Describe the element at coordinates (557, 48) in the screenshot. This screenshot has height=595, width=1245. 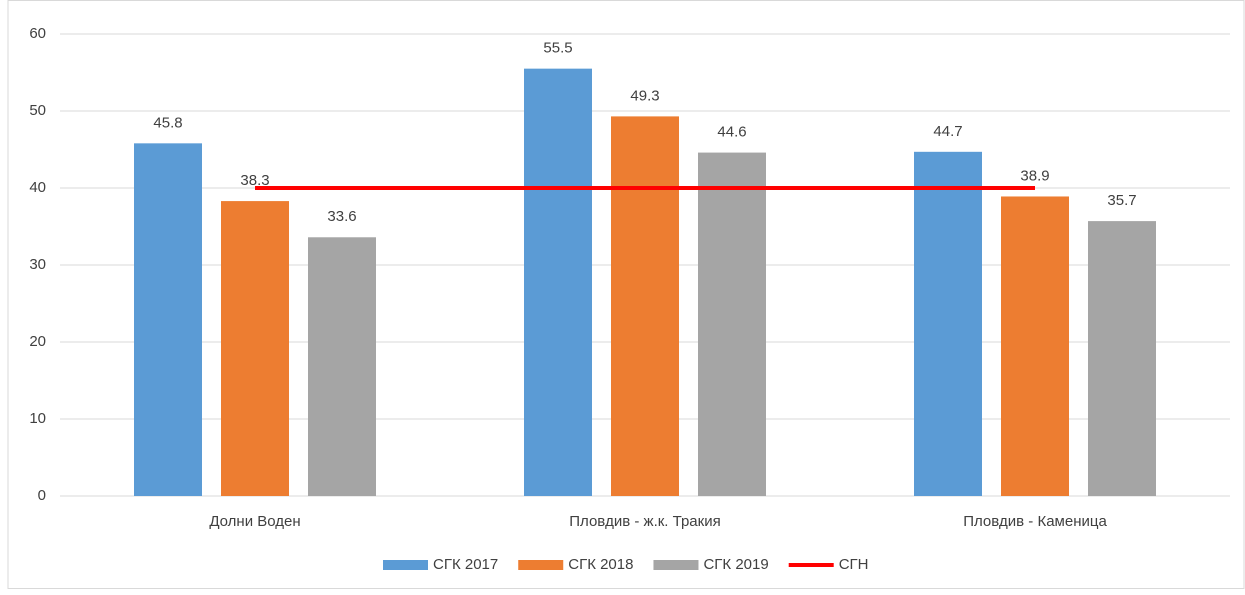
I see `data-label: 55.5` at that location.